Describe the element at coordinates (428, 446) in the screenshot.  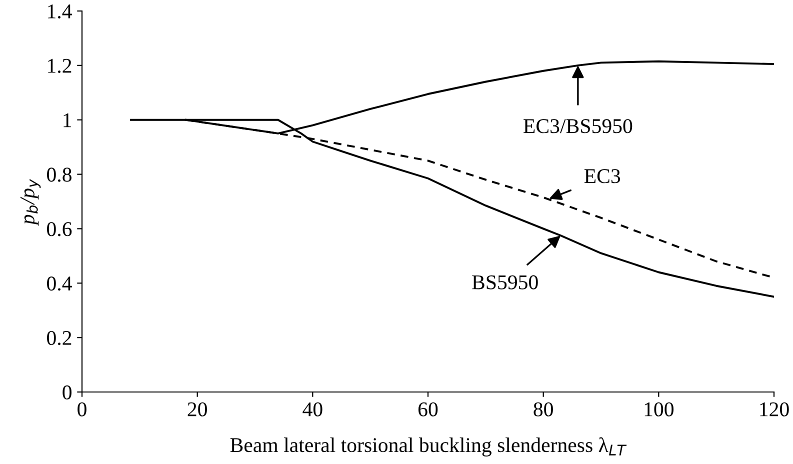
I see `x-axis-title: Beam lateral torsional buckling slenderness λ$_{LT}$` at that location.